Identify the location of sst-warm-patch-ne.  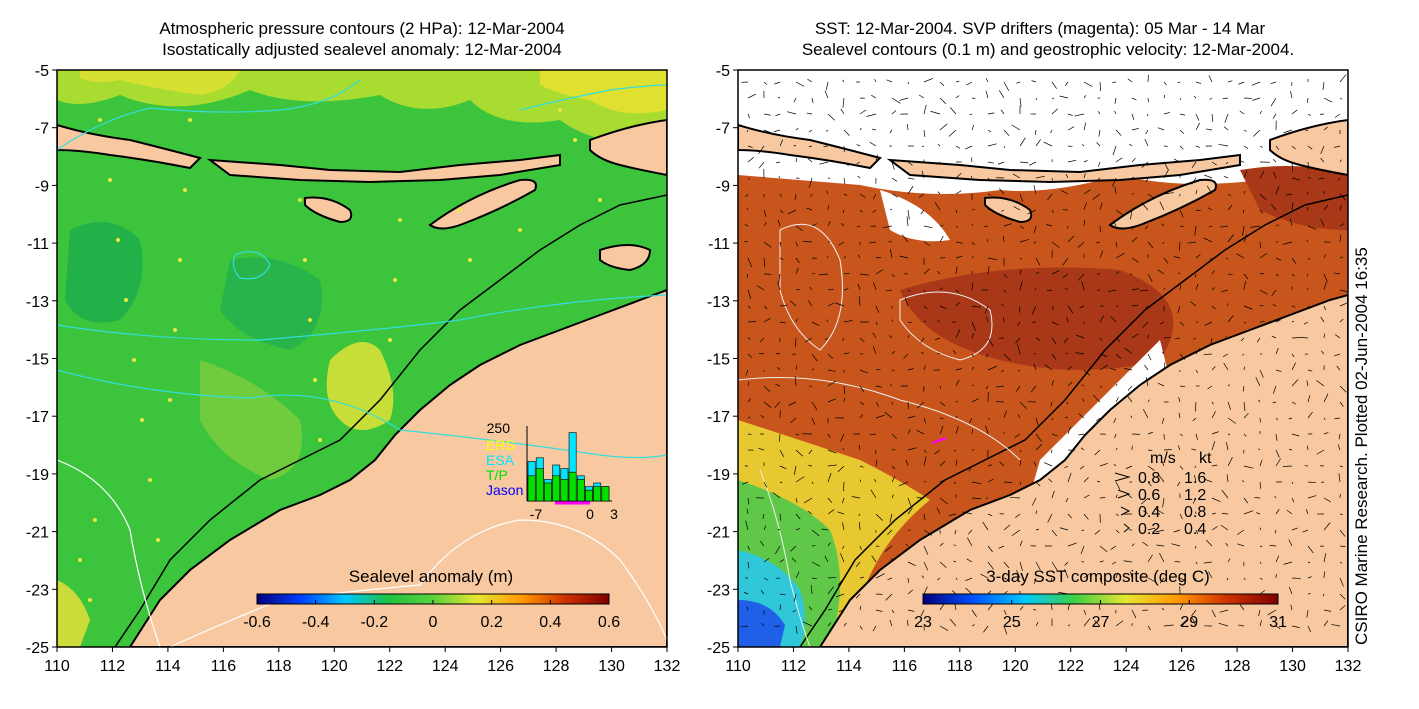
(1294, 198).